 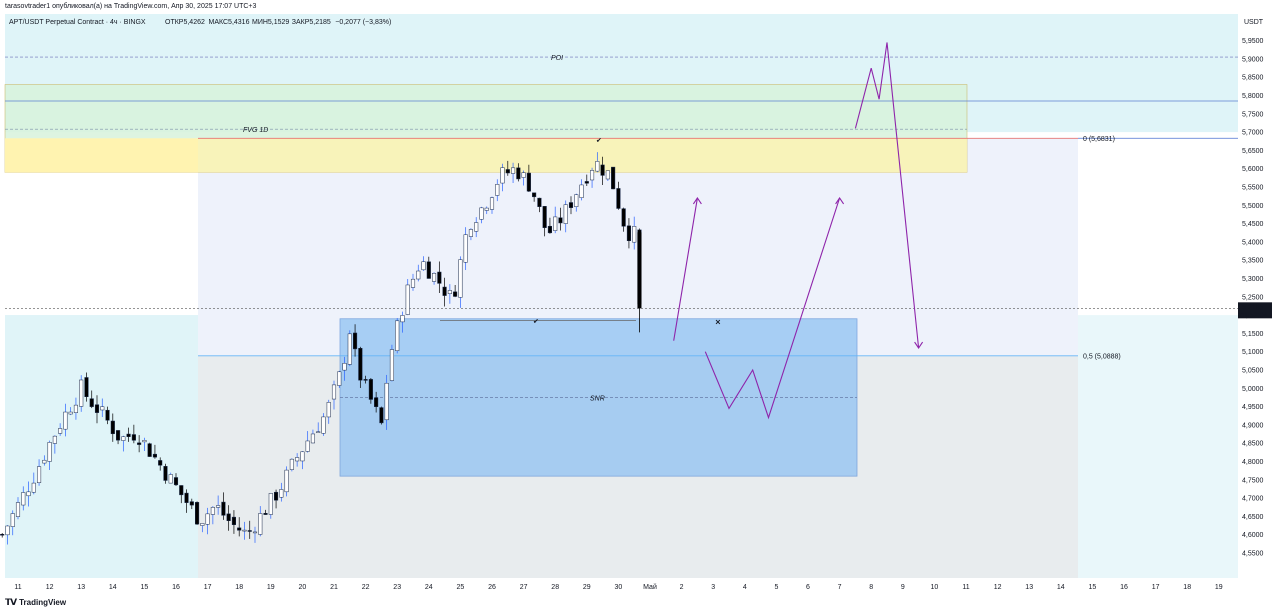 What do you see at coordinates (208, 587) in the screenshot?
I see `time-tick-6: 17` at bounding box center [208, 587].